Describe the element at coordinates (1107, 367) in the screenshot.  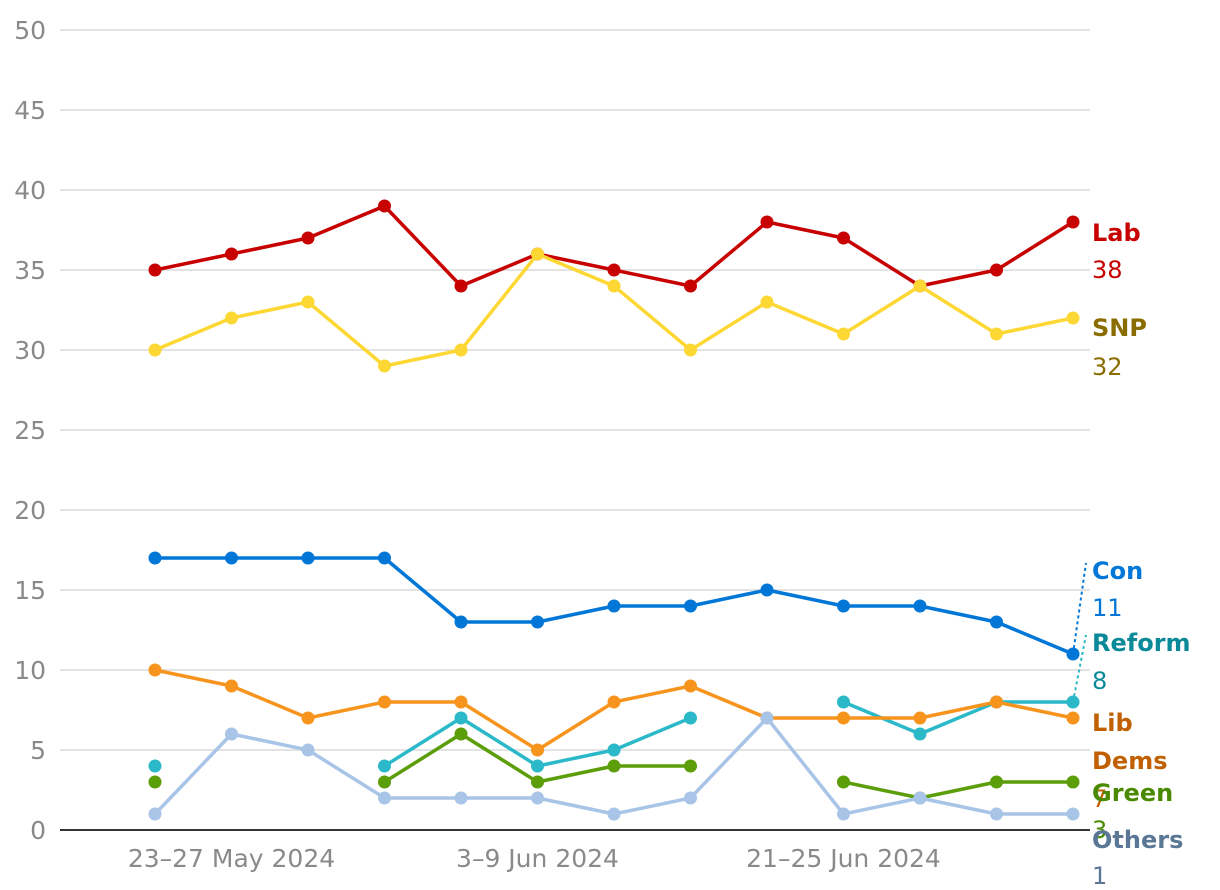
I see `party-value-label: 32` at that location.